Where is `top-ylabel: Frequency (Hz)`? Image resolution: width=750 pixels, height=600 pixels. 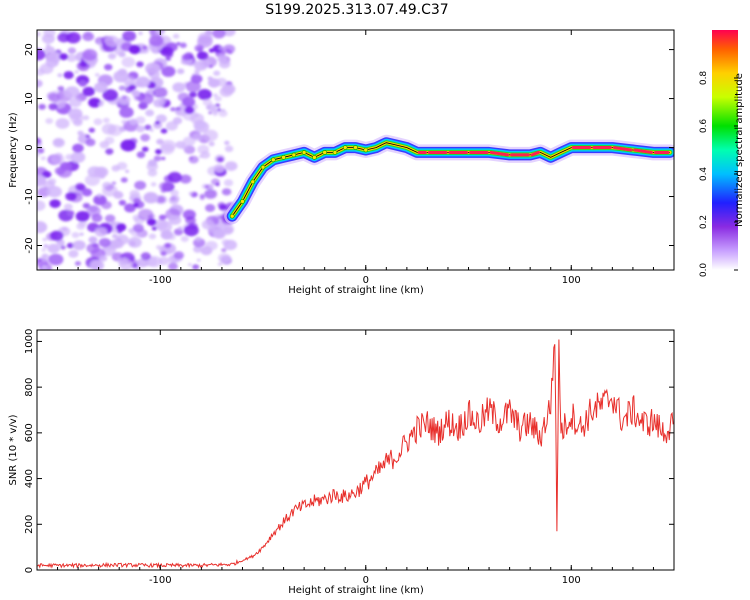
top-ylabel: Frequency (Hz) is located at coordinates (13, 150).